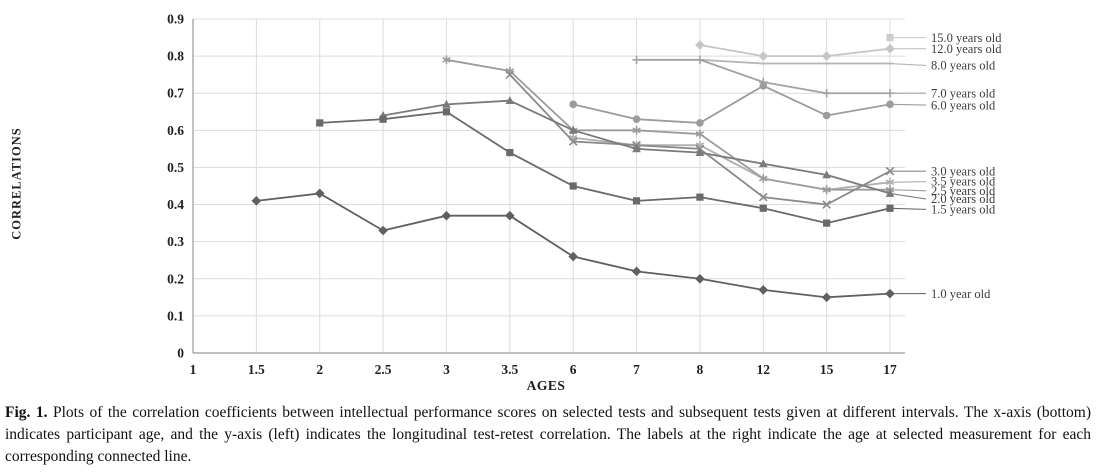 Image resolution: width=1096 pixels, height=472 pixels. Describe the element at coordinates (175, 315) in the screenshot. I see `y-tick-label: 0.1` at that location.